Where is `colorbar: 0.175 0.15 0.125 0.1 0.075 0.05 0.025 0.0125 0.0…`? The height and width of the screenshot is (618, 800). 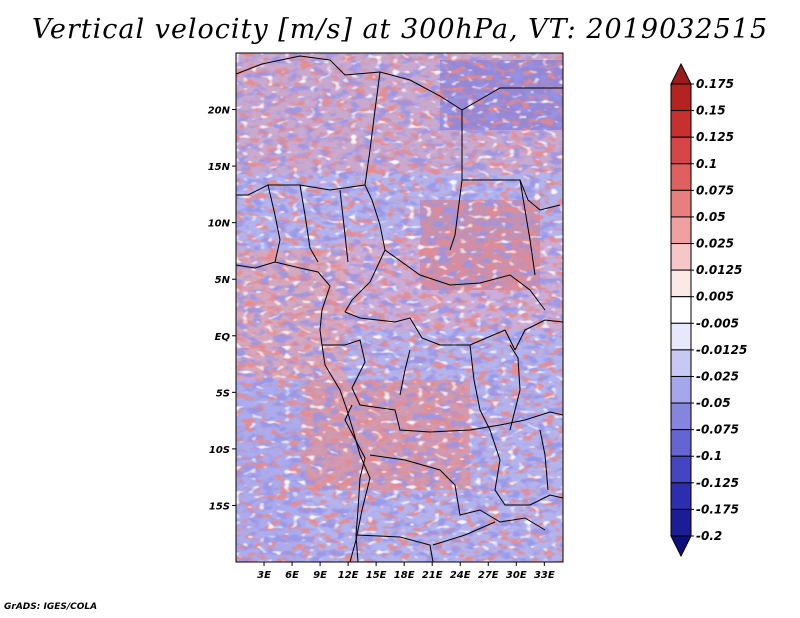 colorbar: 0.175 0.15 0.125 0.1 0.075 0.05 0.025 0.0125 0.0… is located at coordinates (708, 310).